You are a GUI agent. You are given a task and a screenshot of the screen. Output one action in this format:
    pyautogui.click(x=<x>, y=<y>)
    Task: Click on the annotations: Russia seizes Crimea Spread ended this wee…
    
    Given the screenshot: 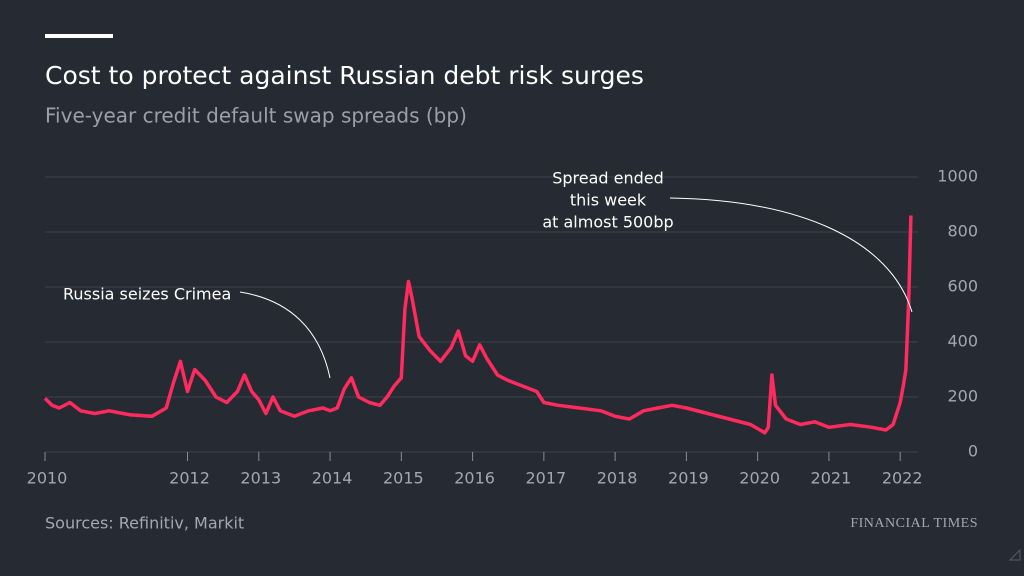 What is the action you would take?
    pyautogui.click(x=368, y=236)
    